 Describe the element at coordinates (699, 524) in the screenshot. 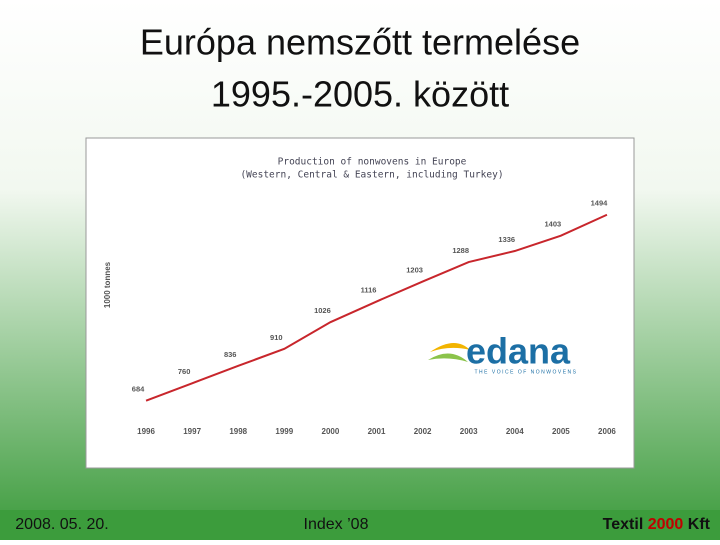

I see `brand-part: Kft` at that location.